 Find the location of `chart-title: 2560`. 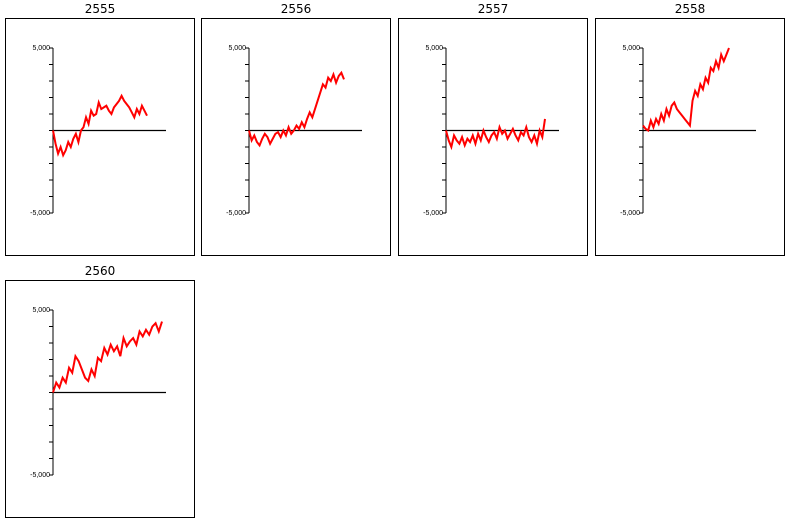

chart-title: 2560 is located at coordinates (100, 271).